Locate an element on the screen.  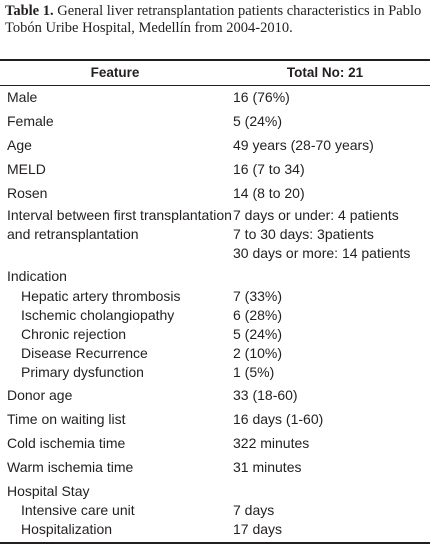
row-feature: Ischemic cholangiopathy is located at coordinates (98, 315).